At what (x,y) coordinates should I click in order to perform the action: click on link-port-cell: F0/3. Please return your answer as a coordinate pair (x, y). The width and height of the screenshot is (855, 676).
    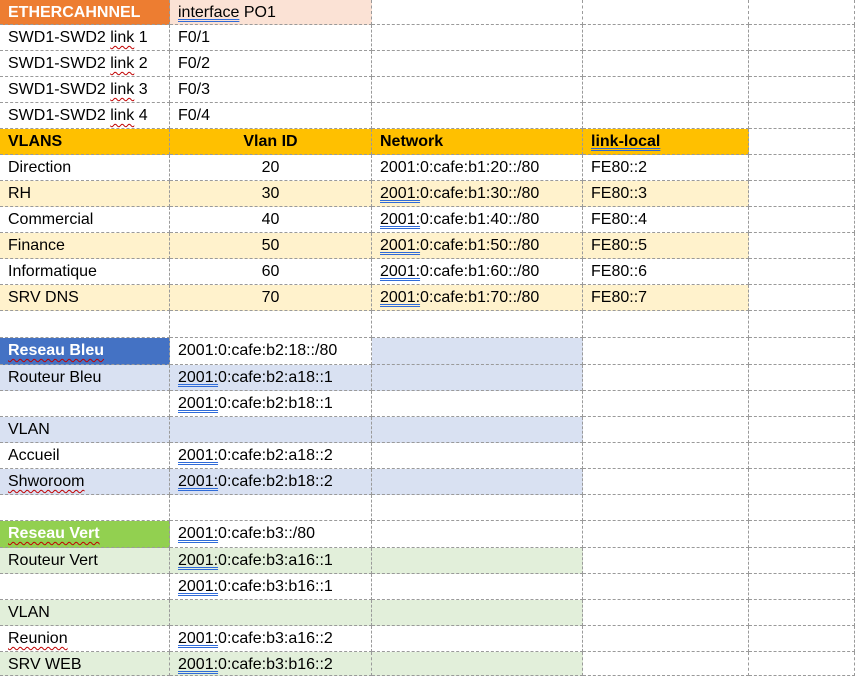
    Looking at the image, I should click on (271, 90).